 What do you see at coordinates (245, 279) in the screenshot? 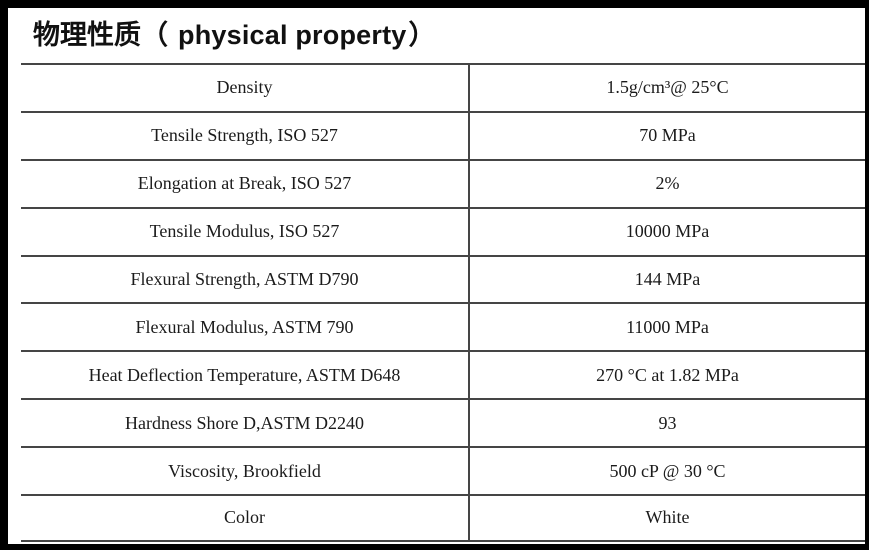
I see `property-cell: Flexural Strength, ASTM D790` at bounding box center [245, 279].